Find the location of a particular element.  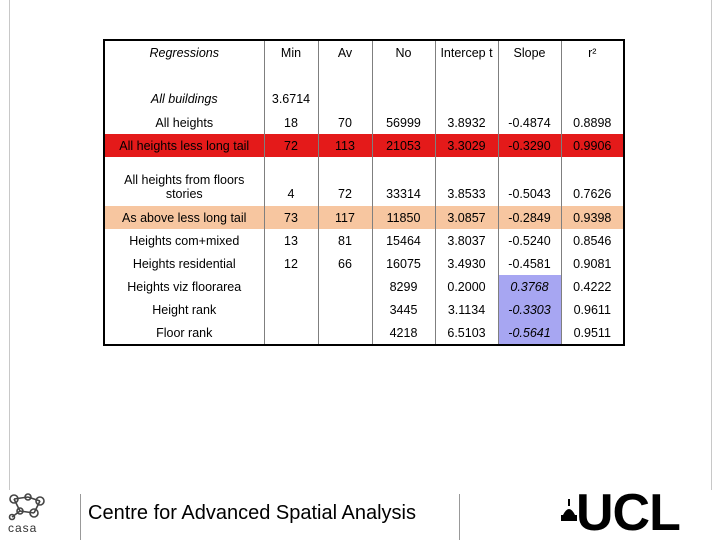

row-label: All heights less long tail is located at coordinates (184, 145).